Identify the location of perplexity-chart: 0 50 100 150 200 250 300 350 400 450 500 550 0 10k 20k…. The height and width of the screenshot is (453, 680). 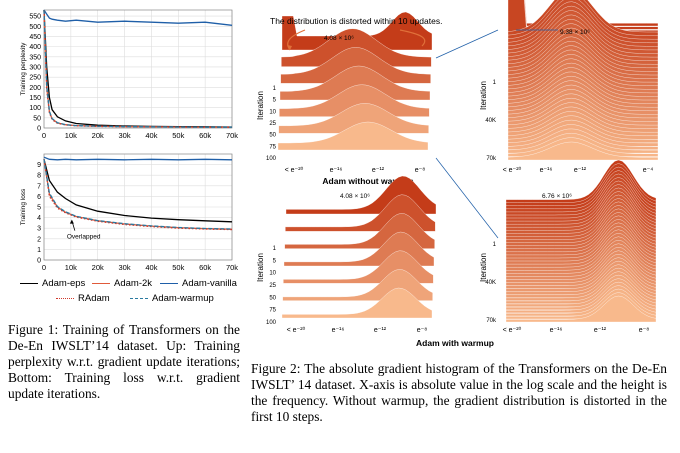
(129, 74).